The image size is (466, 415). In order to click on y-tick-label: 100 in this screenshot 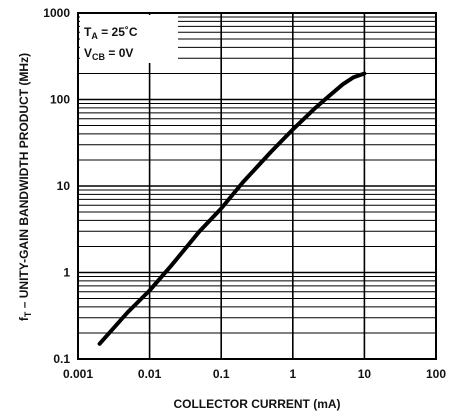, I will do `click(60, 100)`.